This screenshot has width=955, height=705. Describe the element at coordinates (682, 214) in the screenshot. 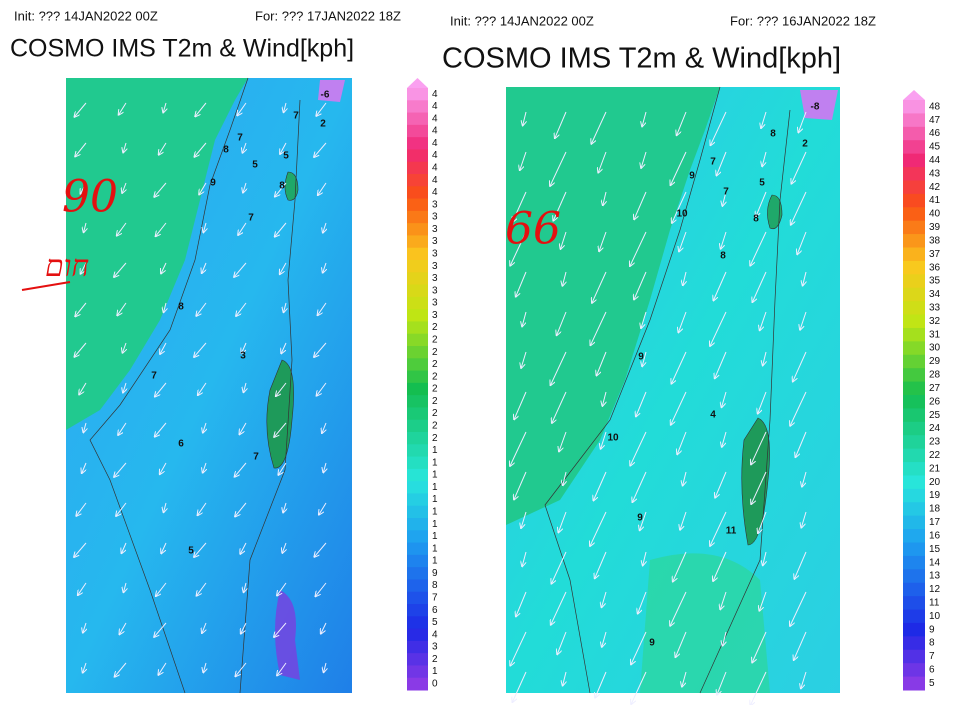

I see `map-label: 10` at that location.